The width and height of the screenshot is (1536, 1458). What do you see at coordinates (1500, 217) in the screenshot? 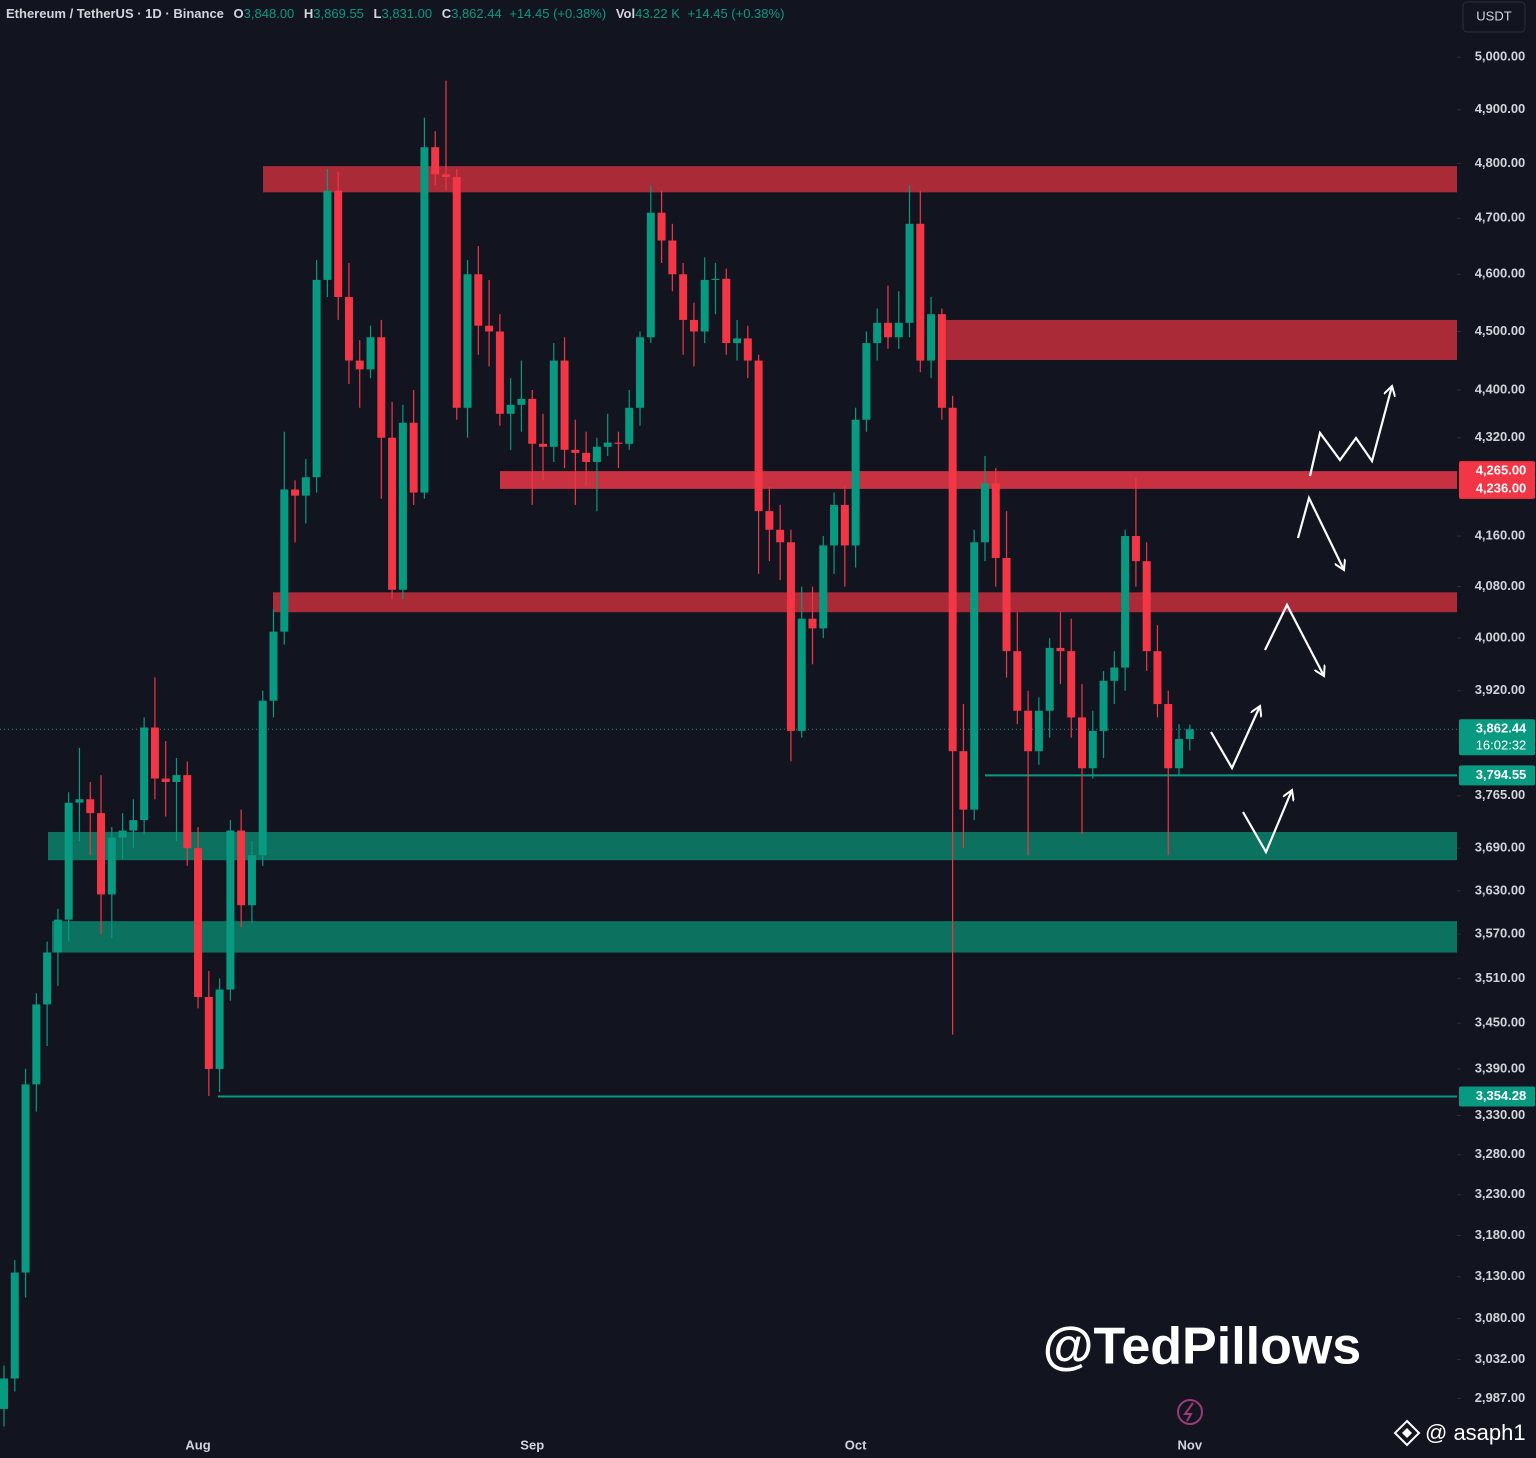
I see `y-tick-label: 4,700.00` at bounding box center [1500, 217].